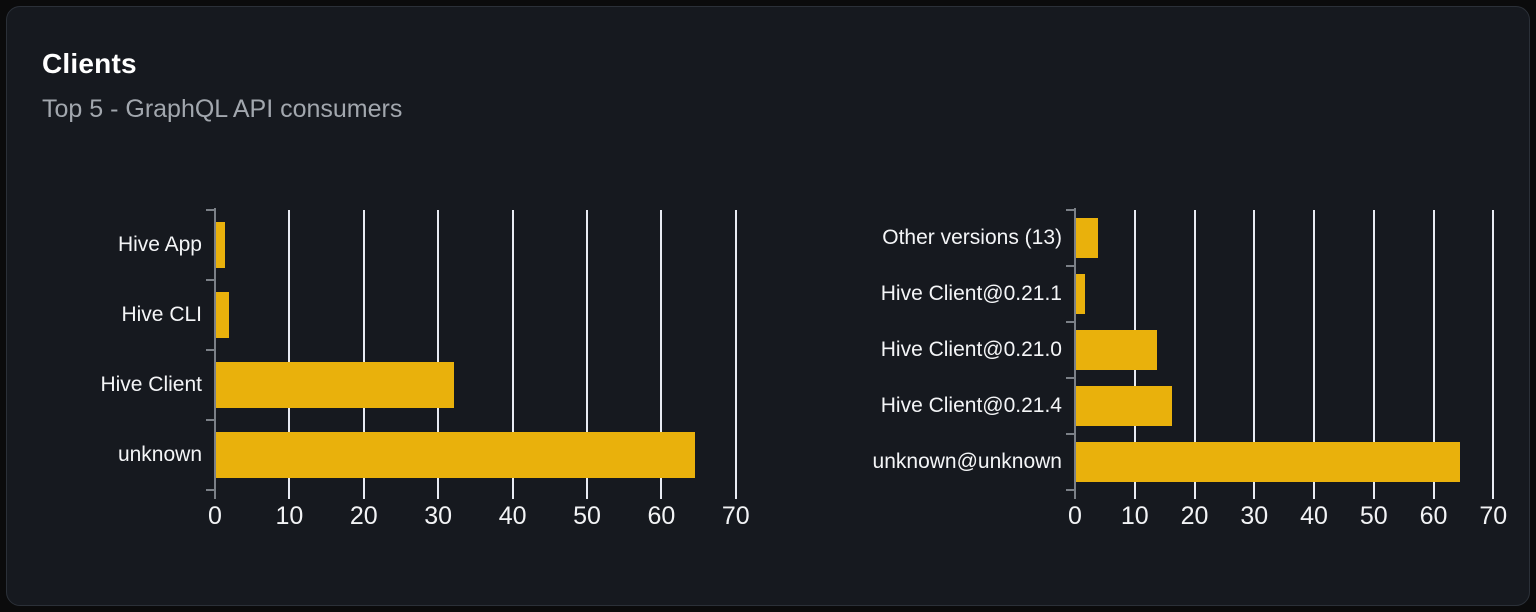 The height and width of the screenshot is (612, 1536). I want to click on category-label: Other versions (13), so click(972, 237).